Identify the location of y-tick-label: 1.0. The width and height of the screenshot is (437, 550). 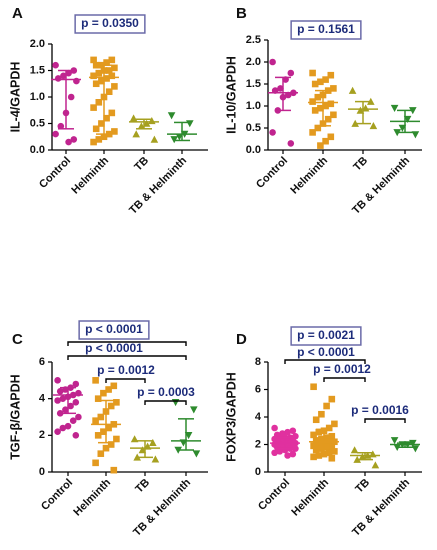
(253, 106).